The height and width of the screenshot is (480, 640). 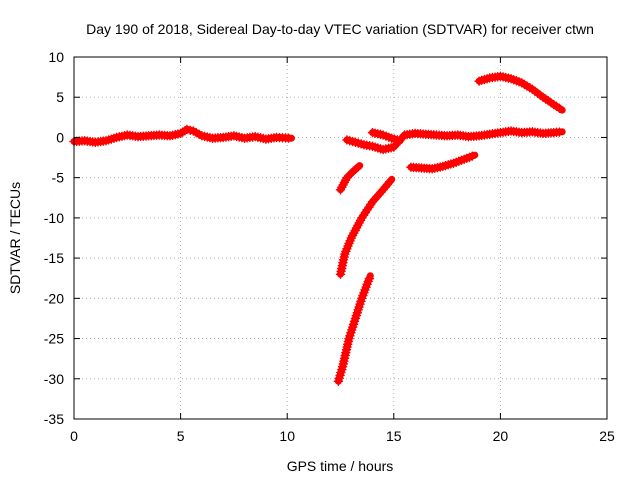 What do you see at coordinates (56, 57) in the screenshot?
I see `y-tick-label: 10` at bounding box center [56, 57].